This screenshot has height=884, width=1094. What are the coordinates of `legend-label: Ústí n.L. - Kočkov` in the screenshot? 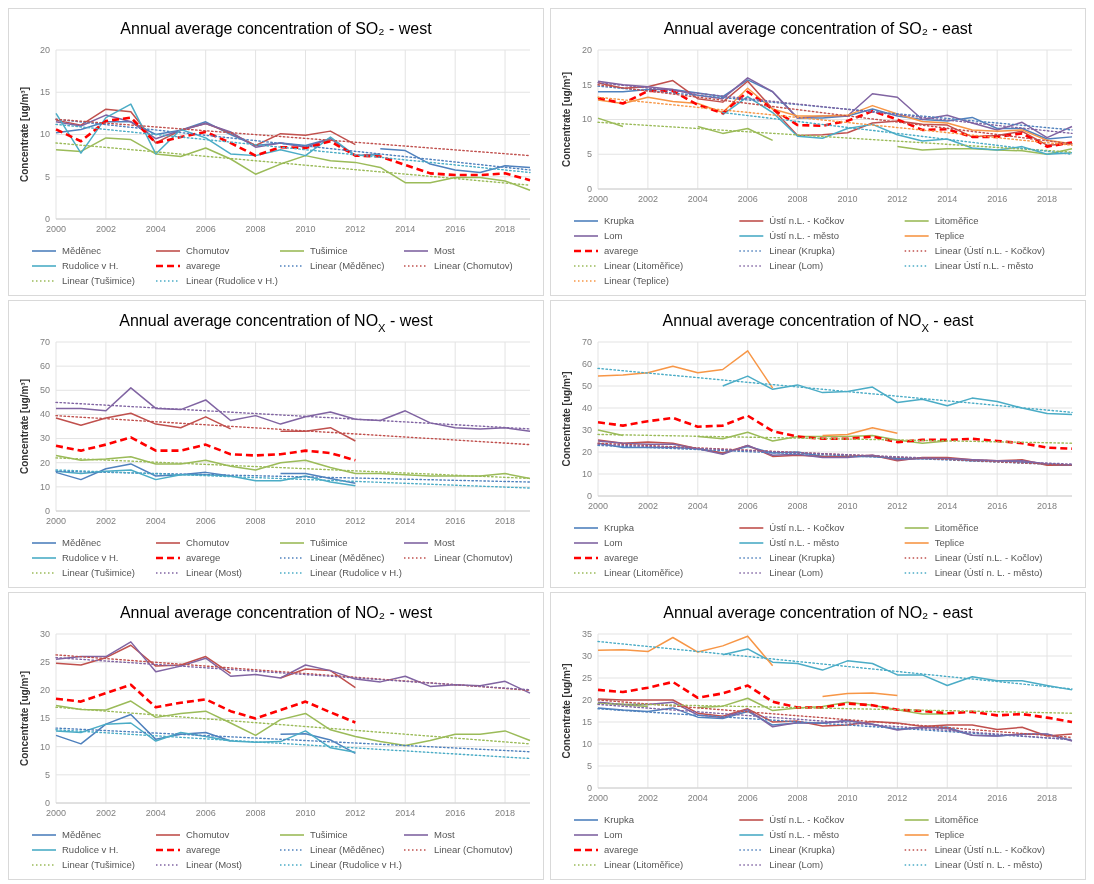 It's located at (807, 820).